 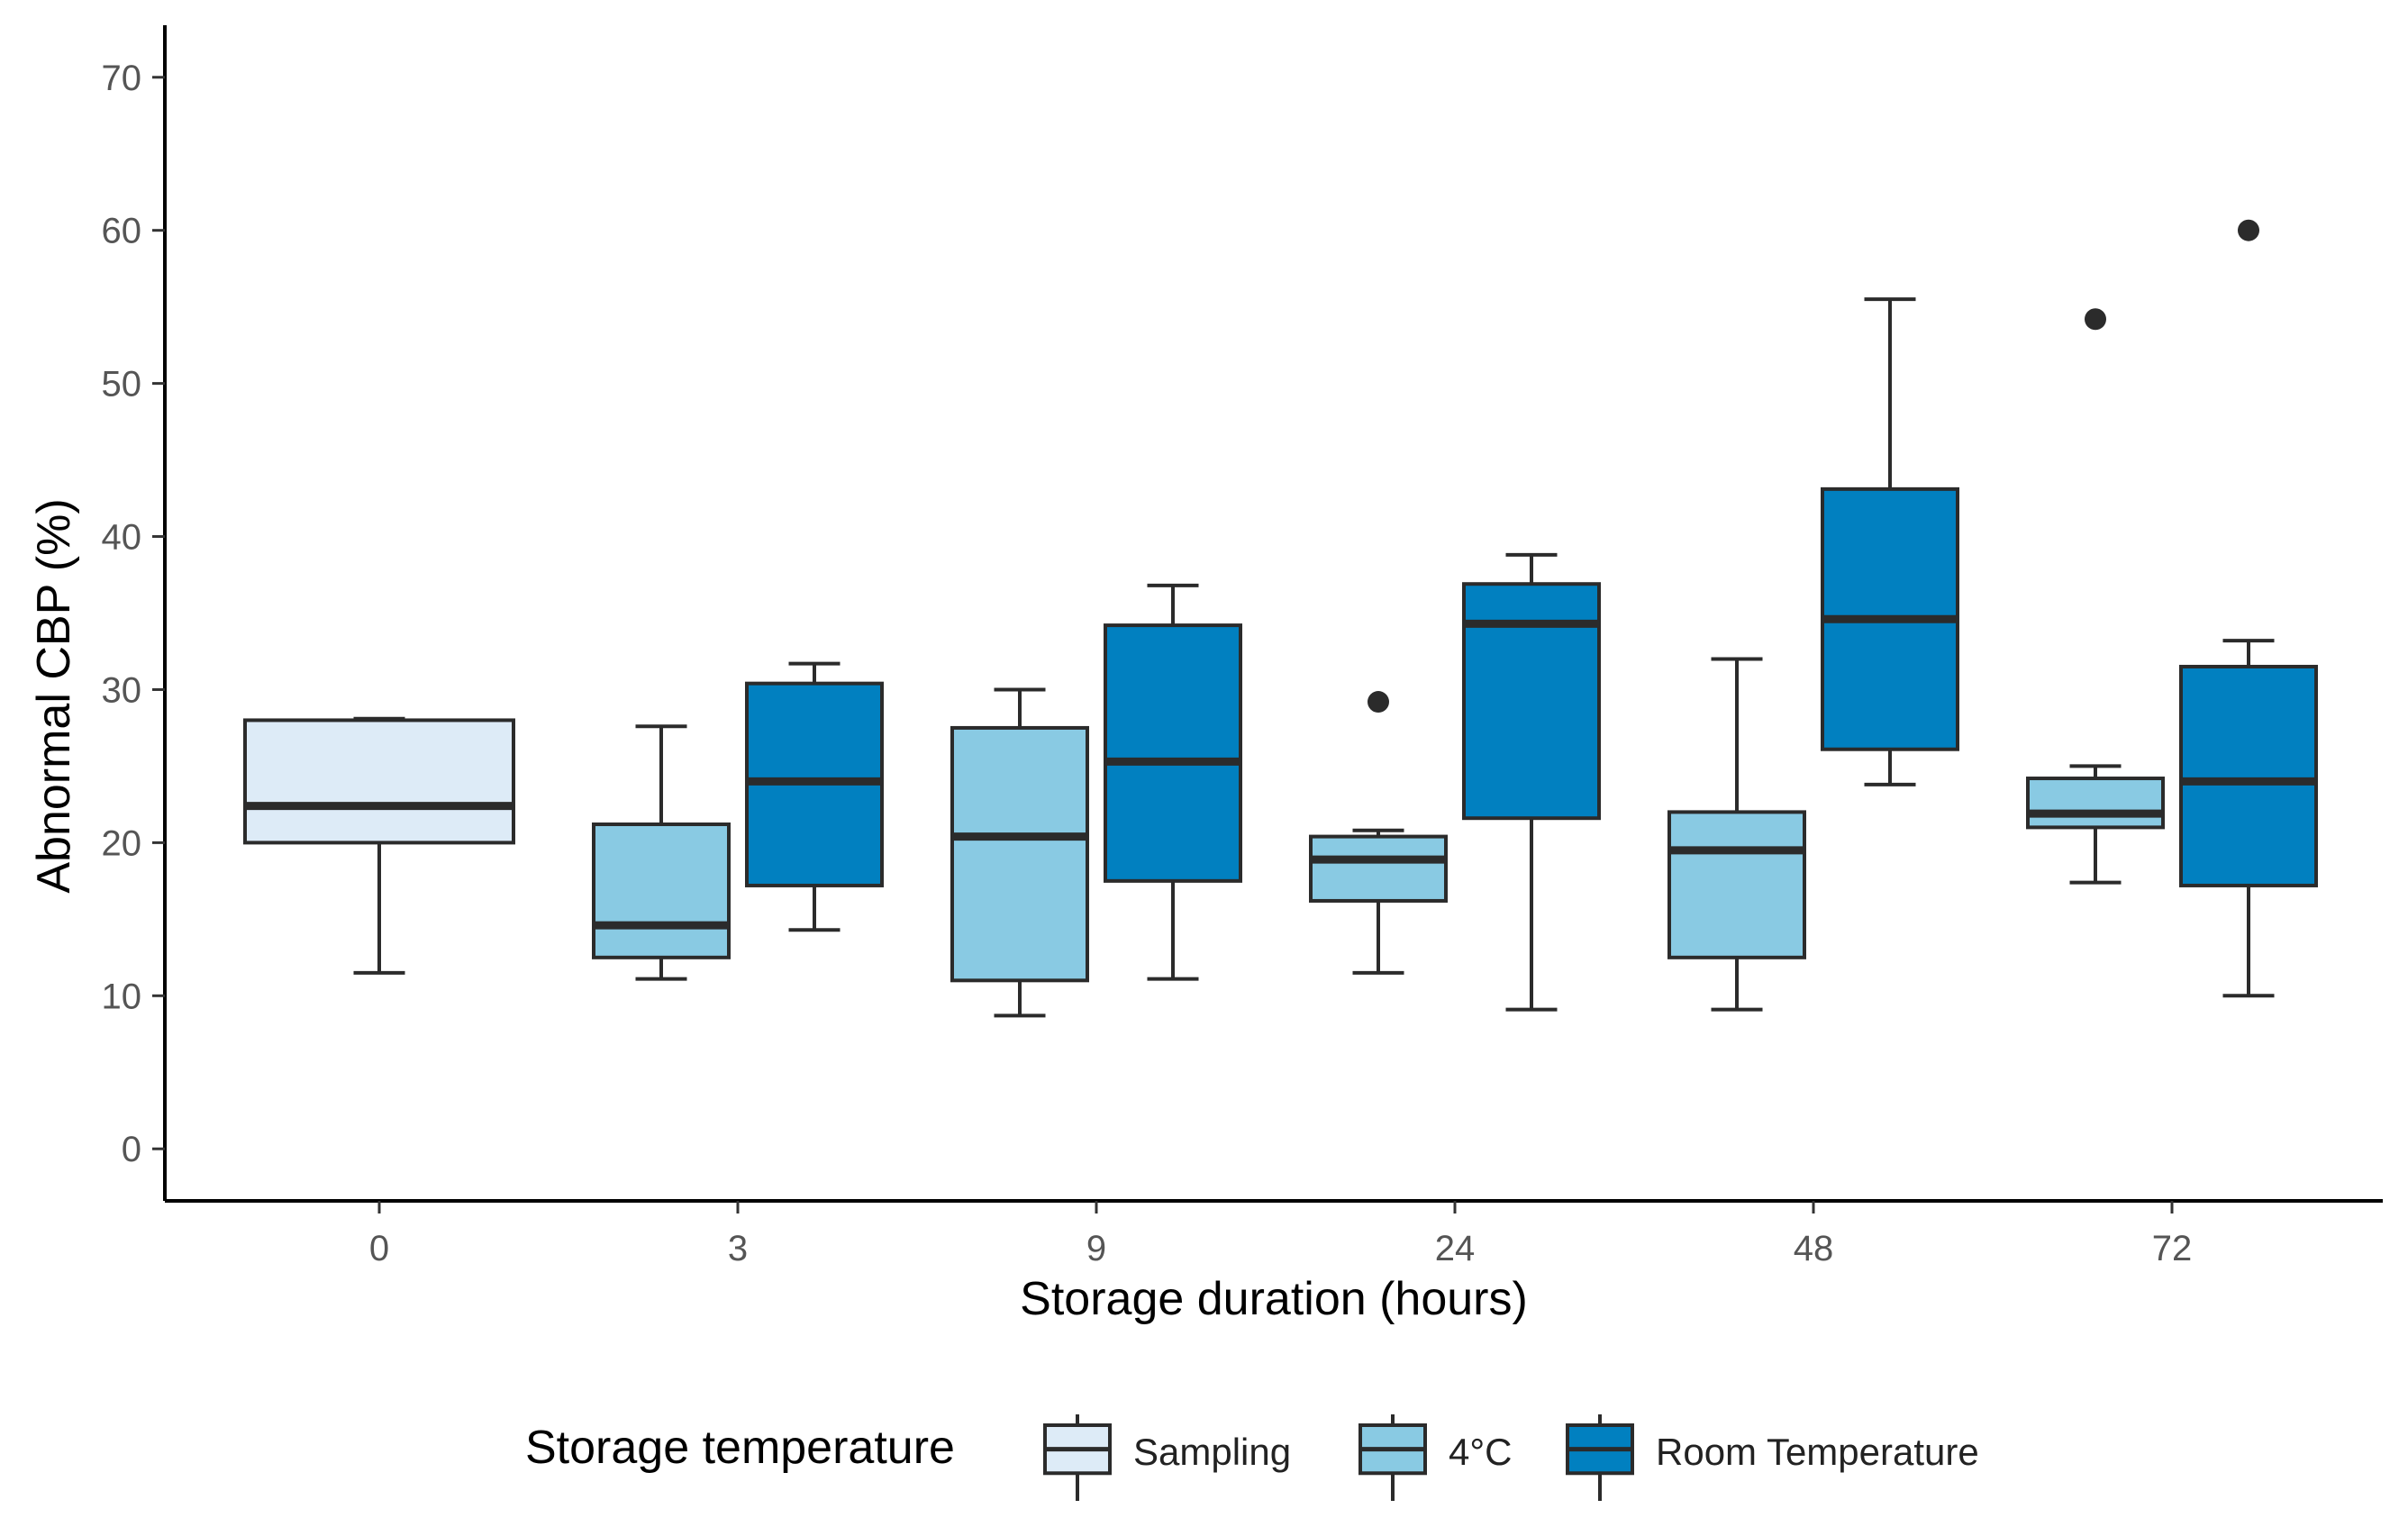 I want to click on legend-entry: Sampling, so click(x=1167, y=1457).